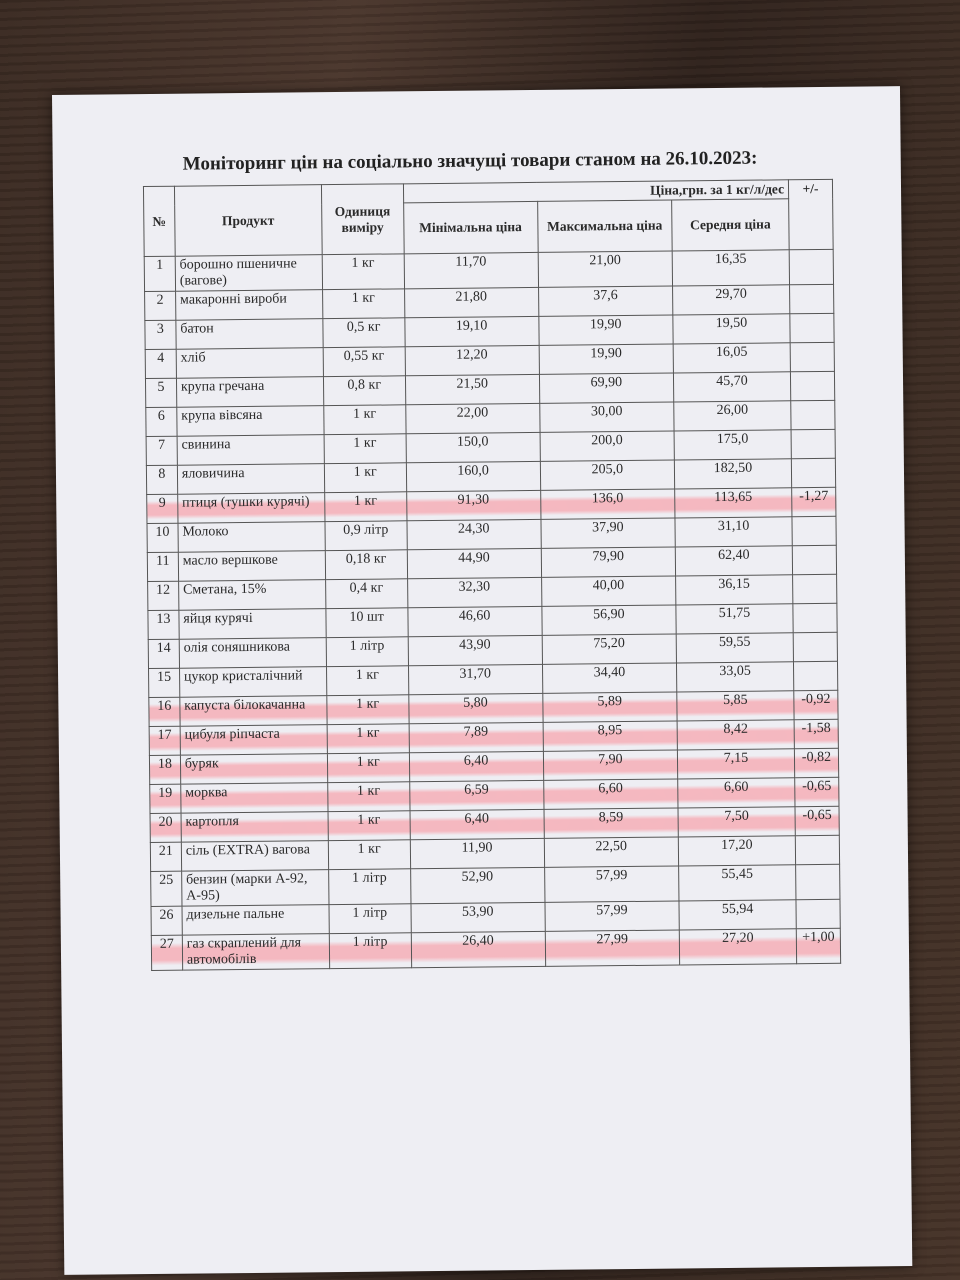  I want to click on min-price: 22,00, so click(472, 418).